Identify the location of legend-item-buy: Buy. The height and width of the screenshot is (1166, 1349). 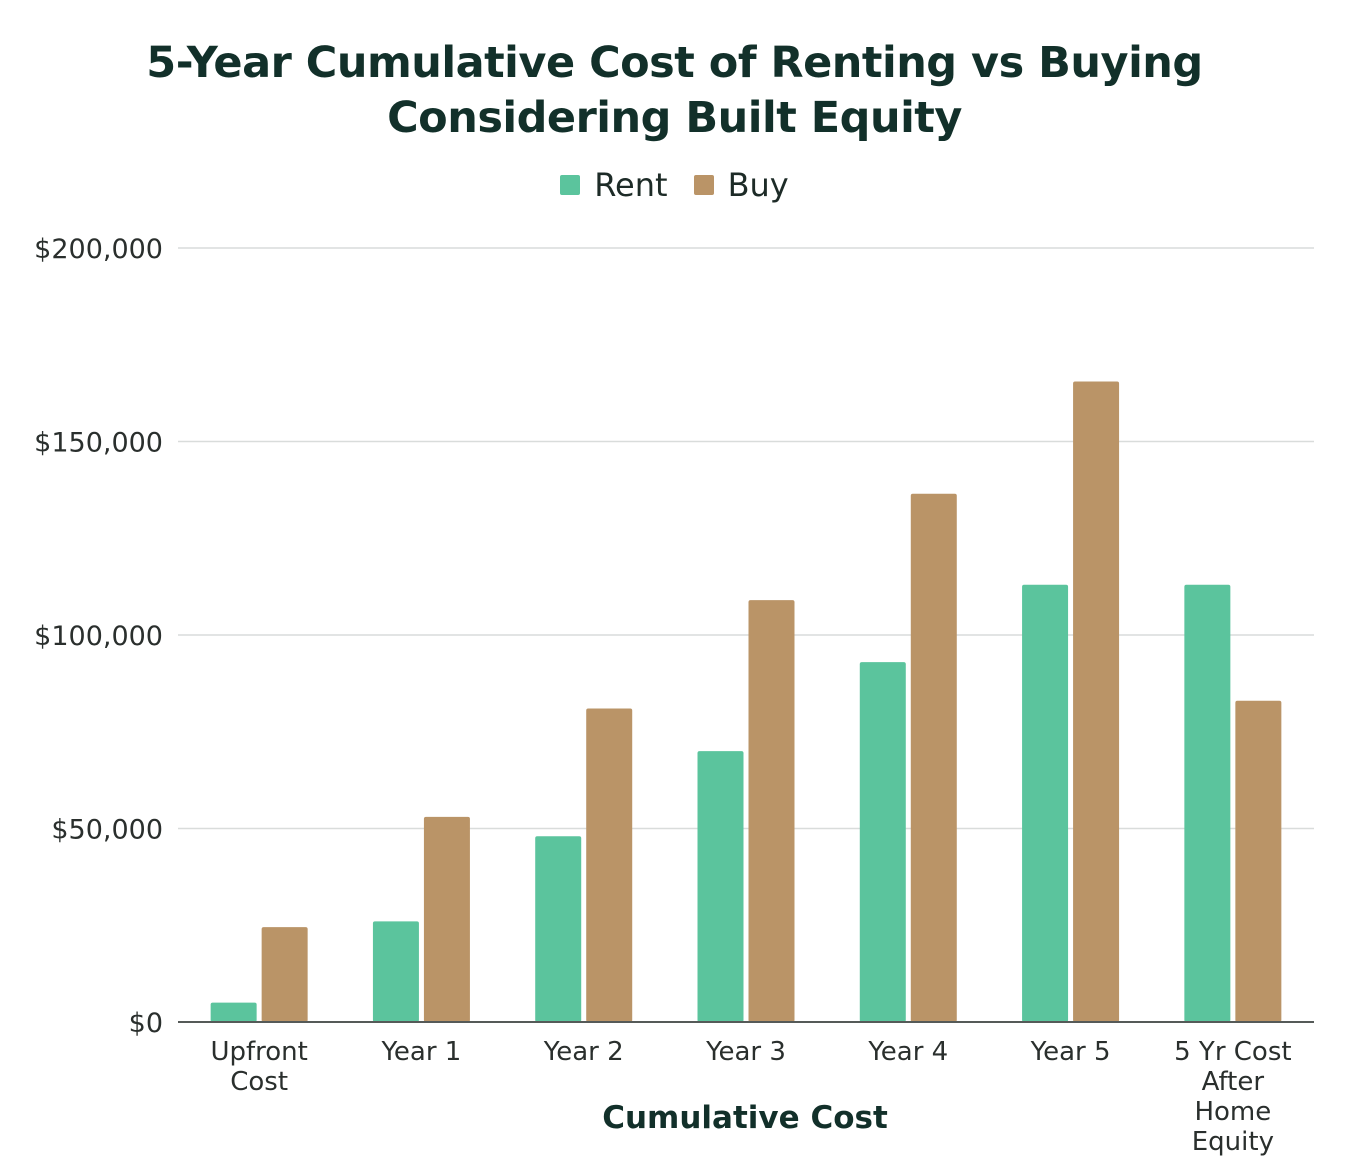
(741, 185).